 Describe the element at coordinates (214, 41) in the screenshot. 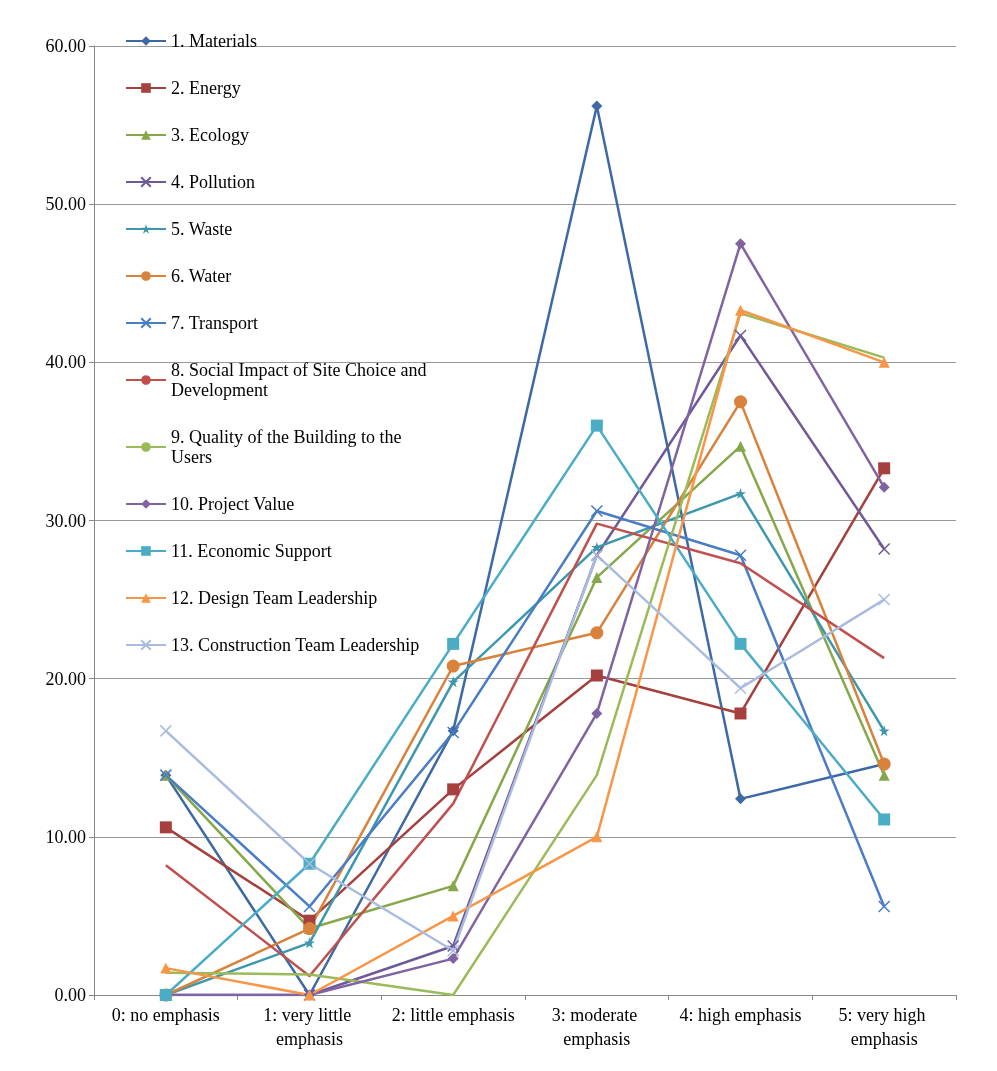

I see `legend-label: 1. Materials` at that location.